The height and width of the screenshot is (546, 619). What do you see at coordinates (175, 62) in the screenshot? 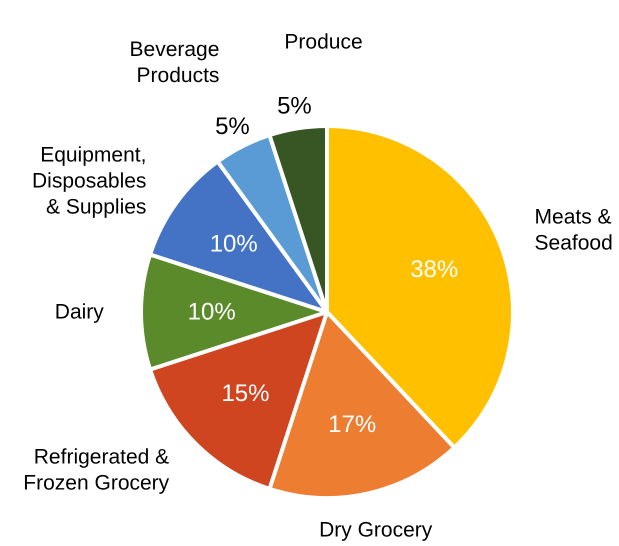
I see `slice-label: Beverage Products` at bounding box center [175, 62].